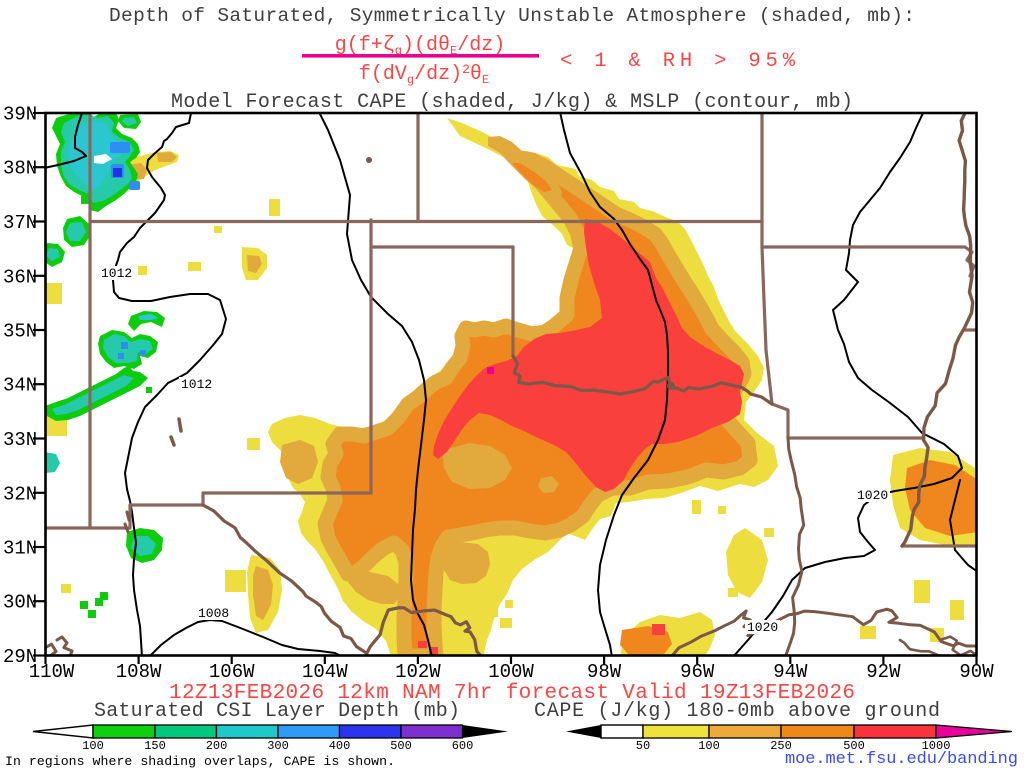 The height and width of the screenshot is (768, 1024). I want to click on svg-text: 100W, so click(511, 672).